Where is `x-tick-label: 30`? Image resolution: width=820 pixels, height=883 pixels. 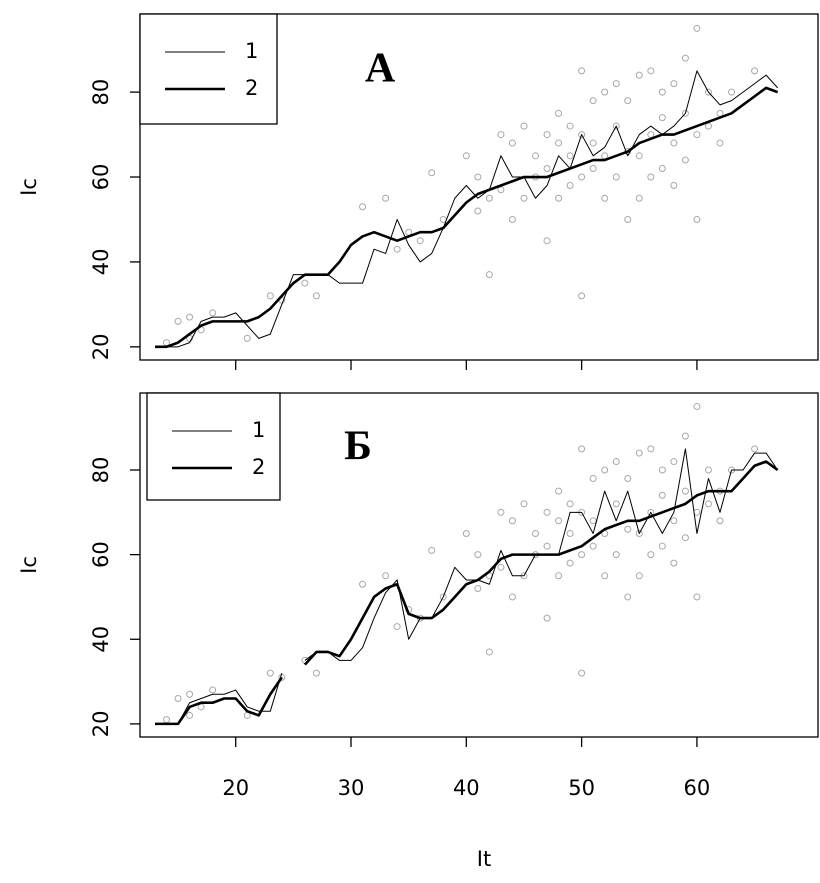
x-tick-label: 30 is located at coordinates (351, 788).